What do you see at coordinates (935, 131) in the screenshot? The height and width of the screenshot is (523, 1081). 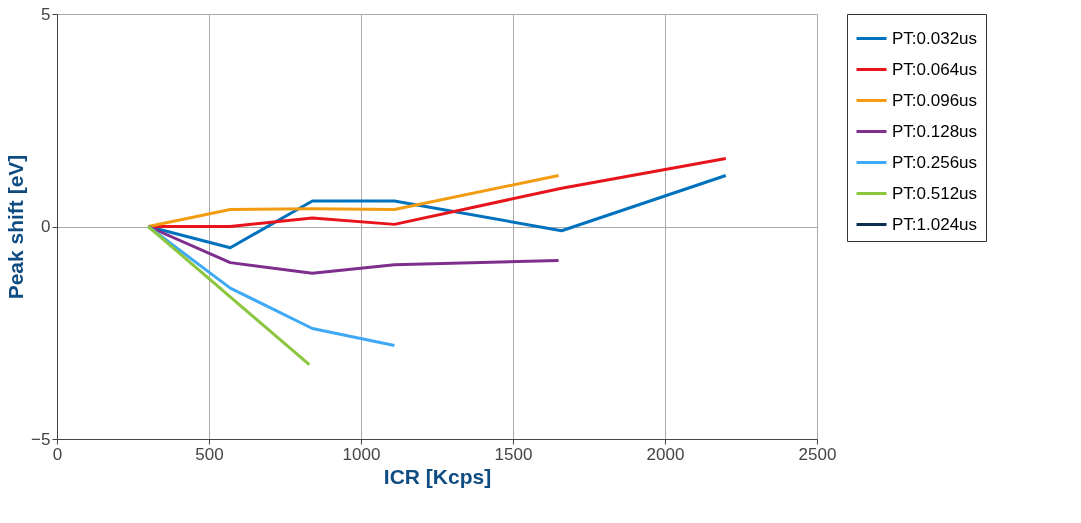 I see `legend-label: PT:0.128us` at bounding box center [935, 131].